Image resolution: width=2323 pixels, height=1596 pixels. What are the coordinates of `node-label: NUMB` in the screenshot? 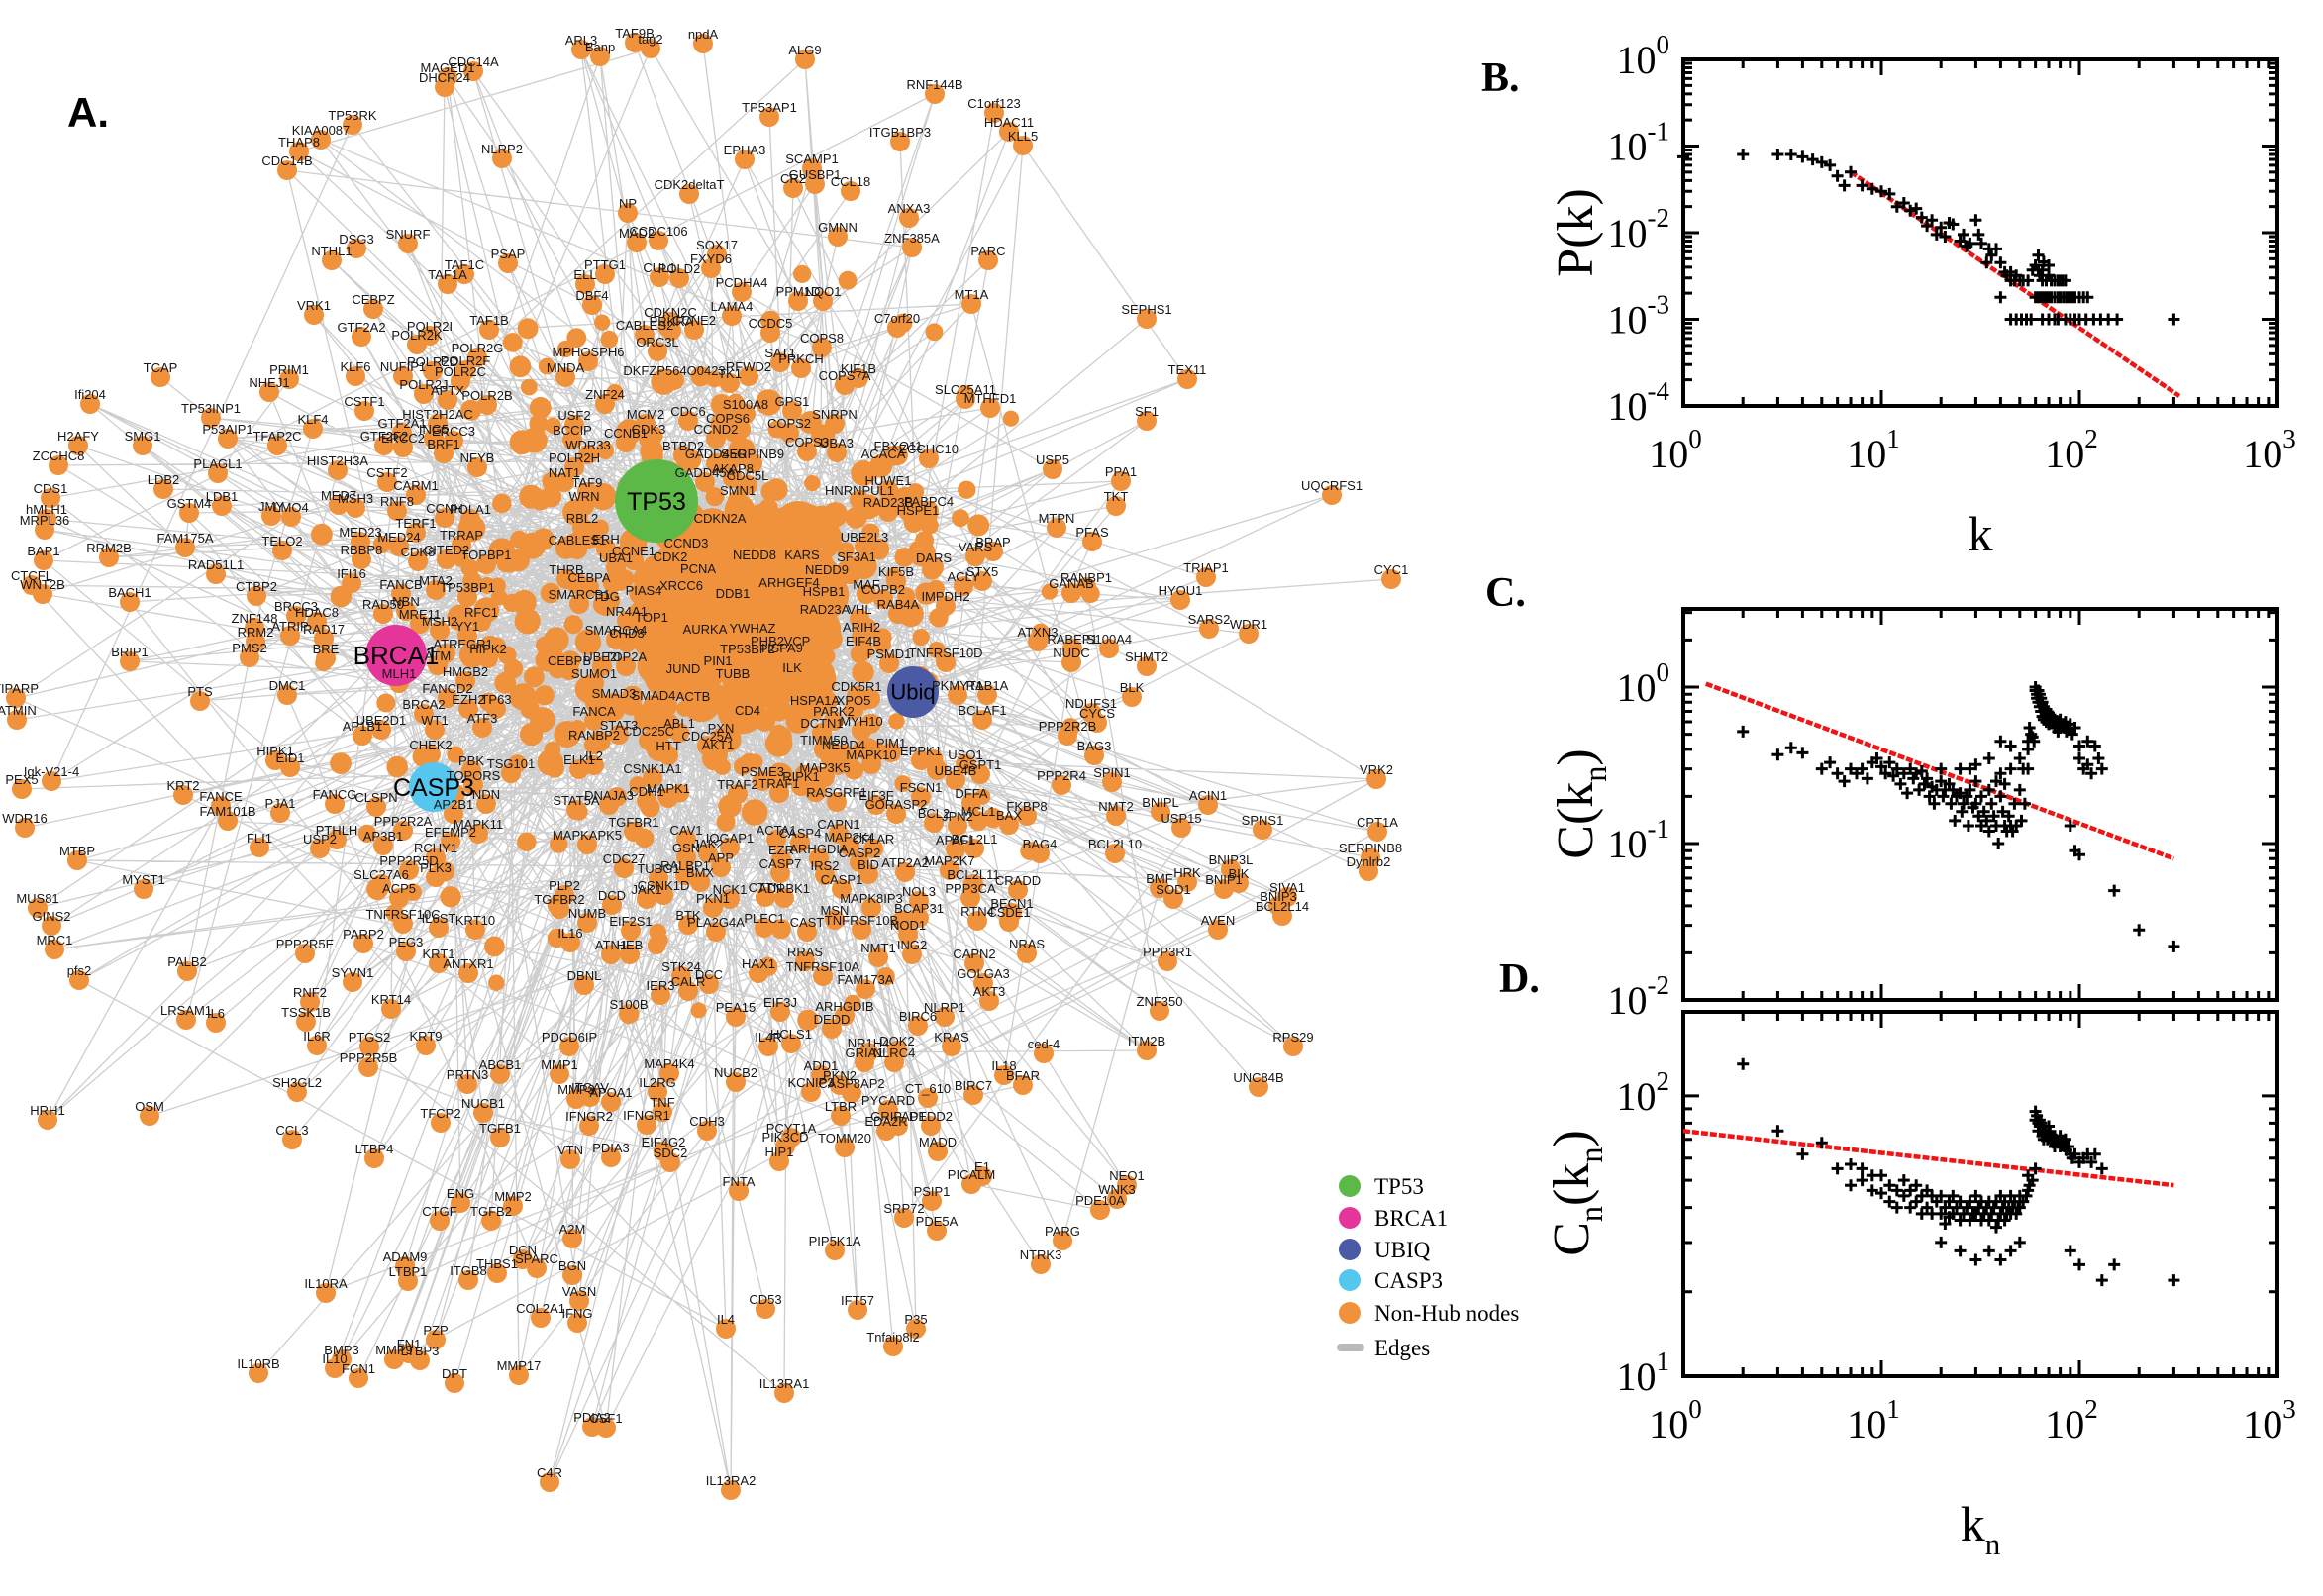 It's located at (587, 913).